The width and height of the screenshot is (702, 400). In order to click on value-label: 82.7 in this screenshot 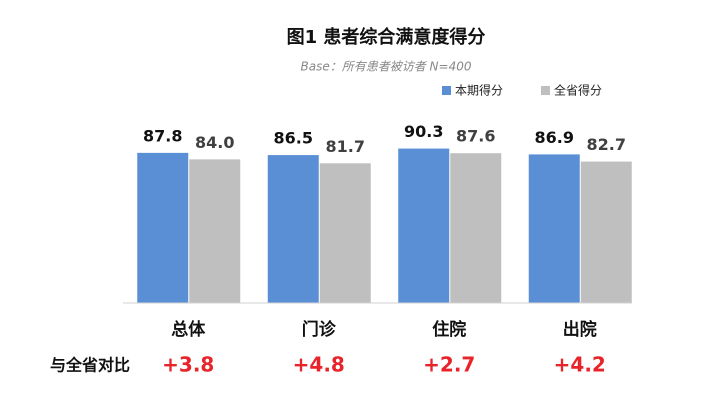, I will do `click(606, 144)`.